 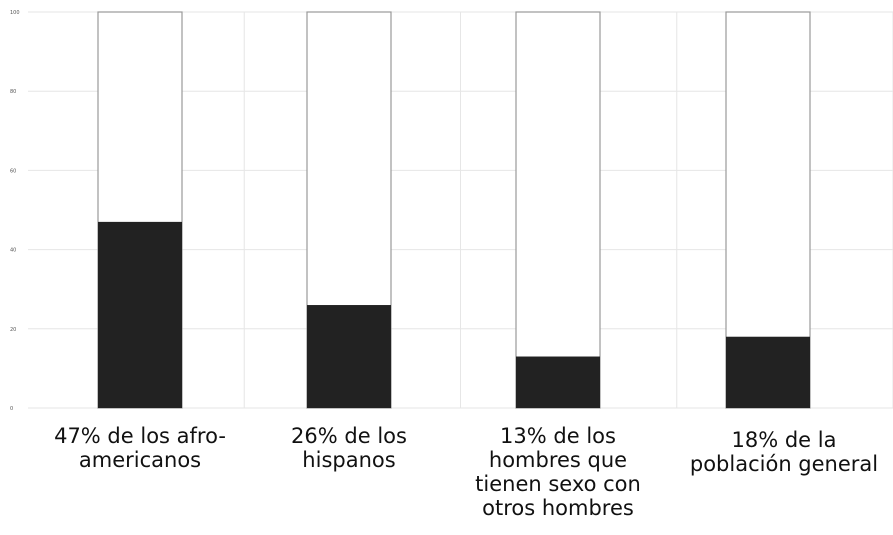 I want to click on category-label-line: población general, so click(x=784, y=464).